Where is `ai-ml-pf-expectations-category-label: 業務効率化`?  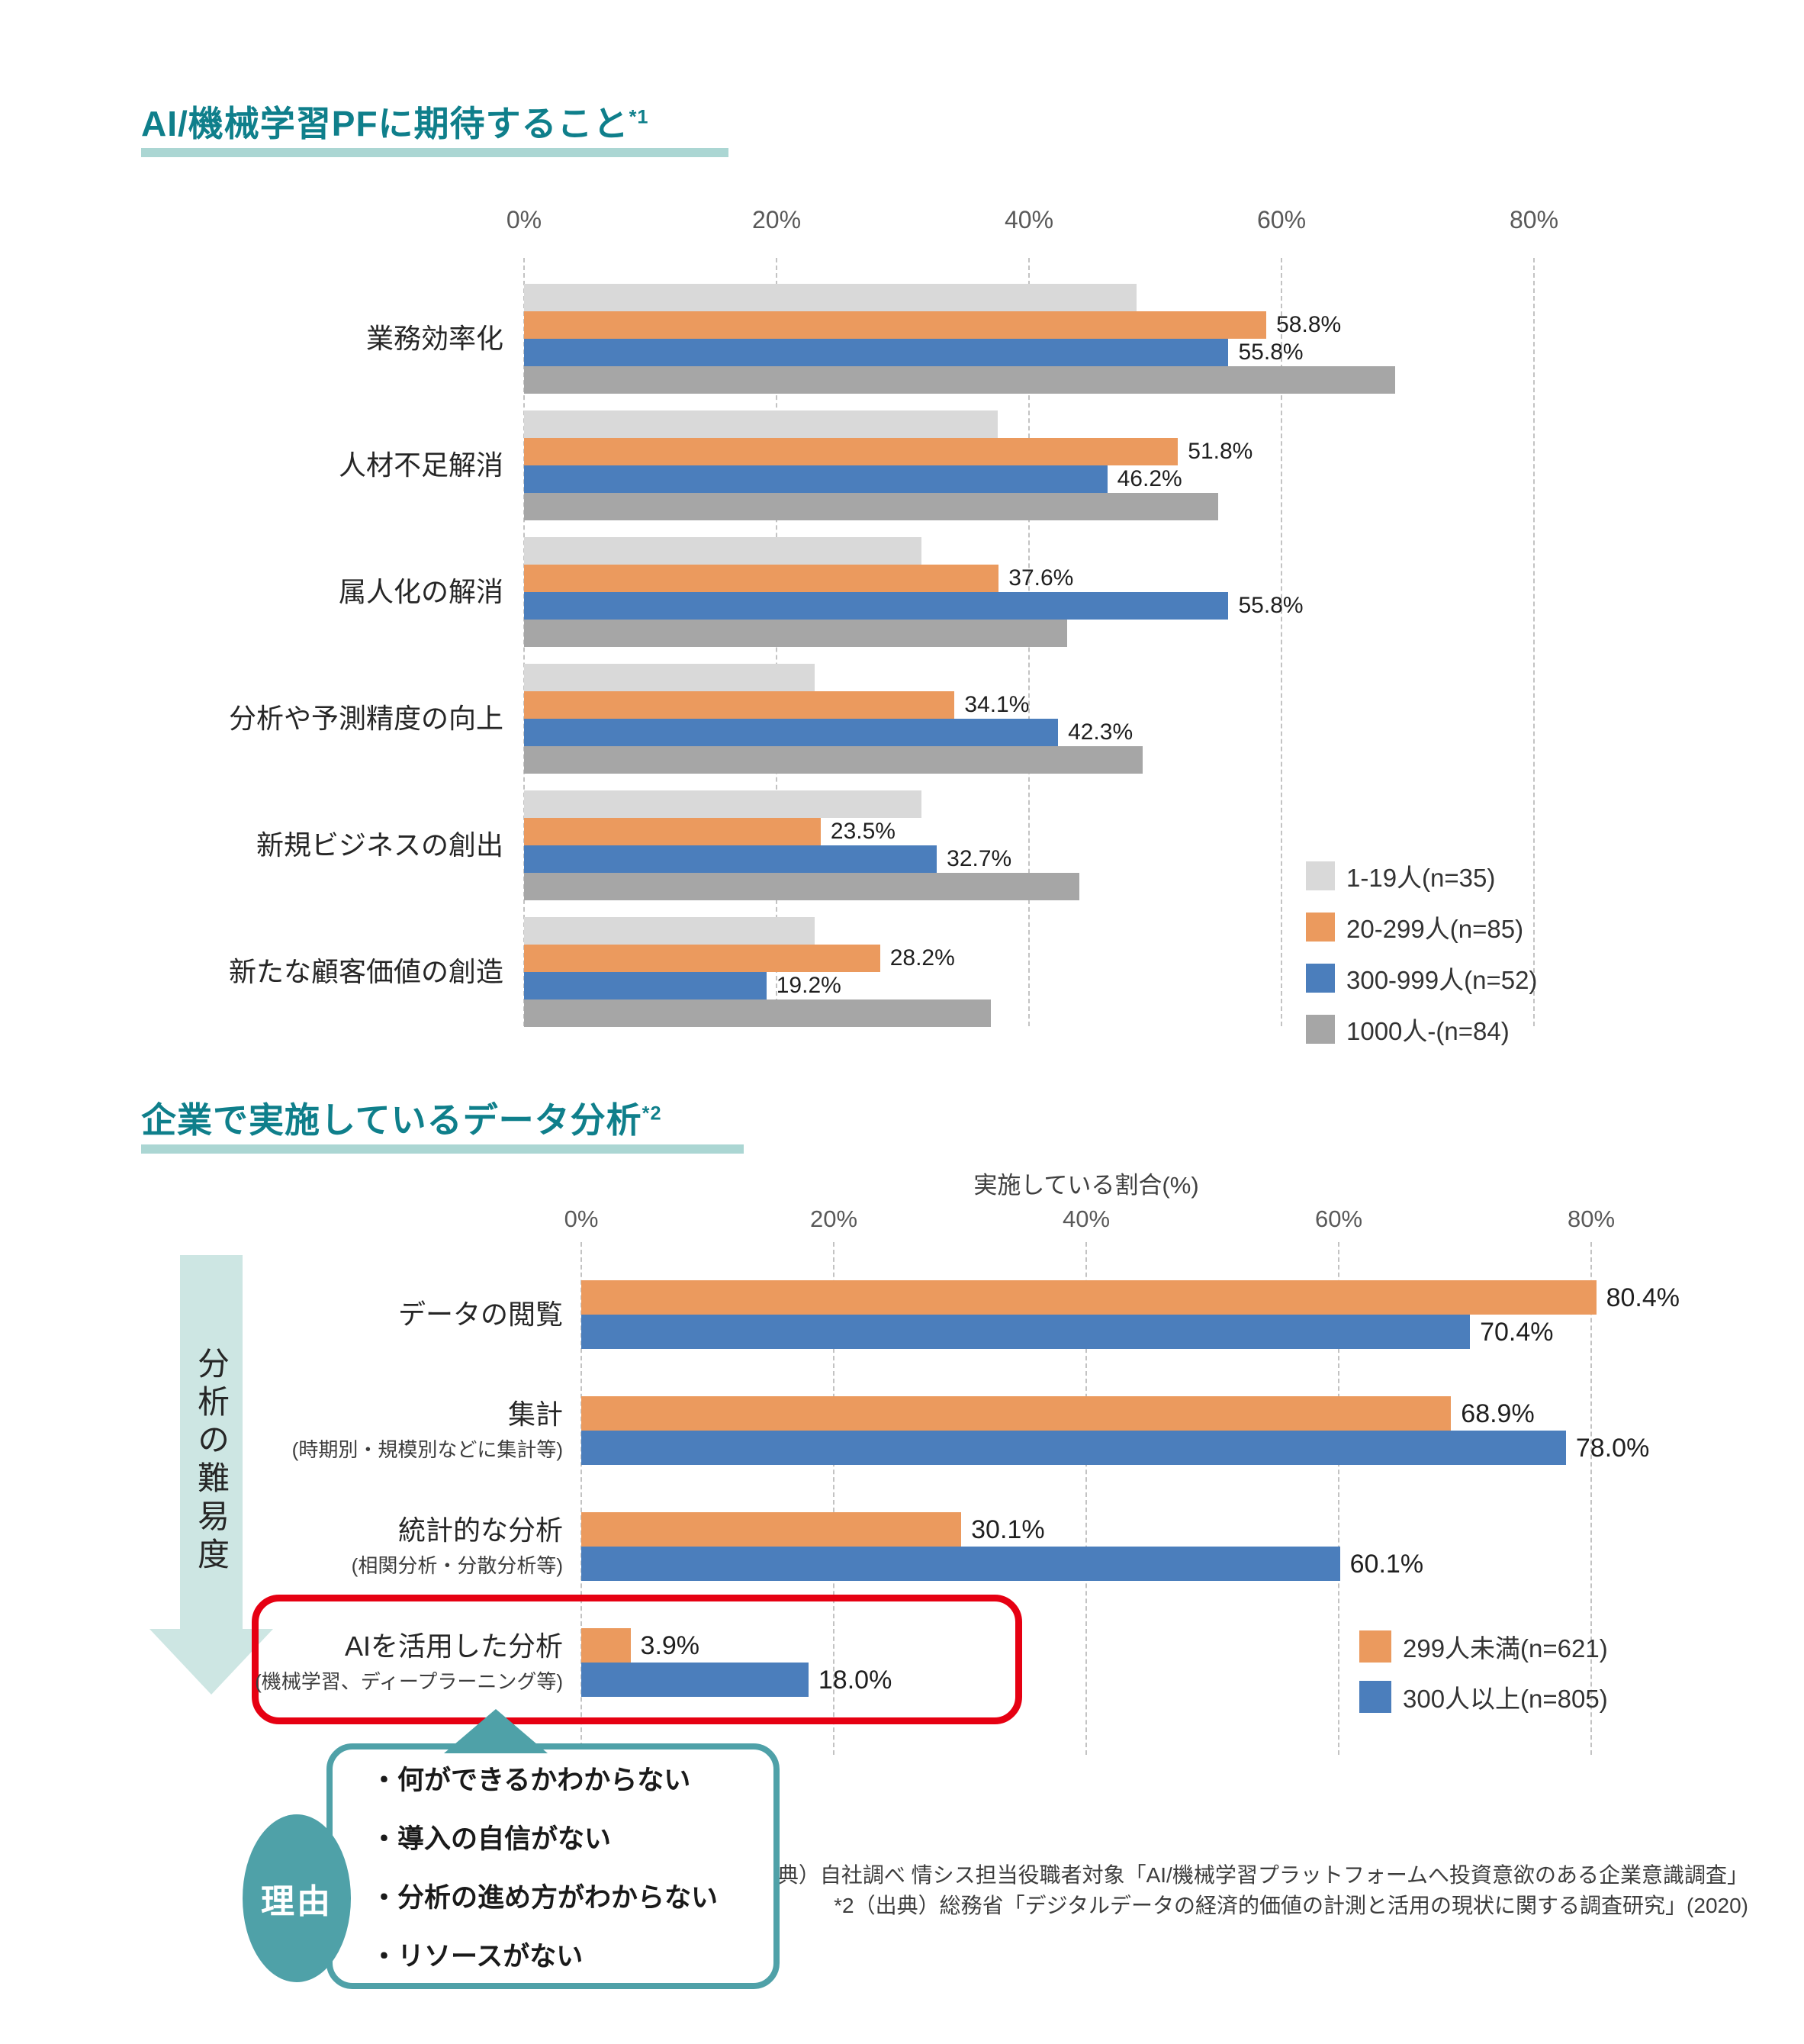 ai-ml-pf-expectations-category-label: 業務効率化 is located at coordinates (282, 339).